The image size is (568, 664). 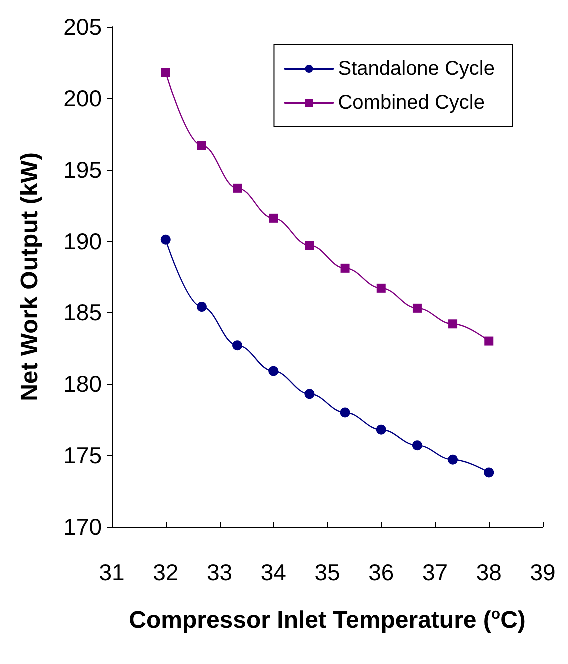 What do you see at coordinates (83, 455) in the screenshot?
I see `y-tick-label: 175` at bounding box center [83, 455].